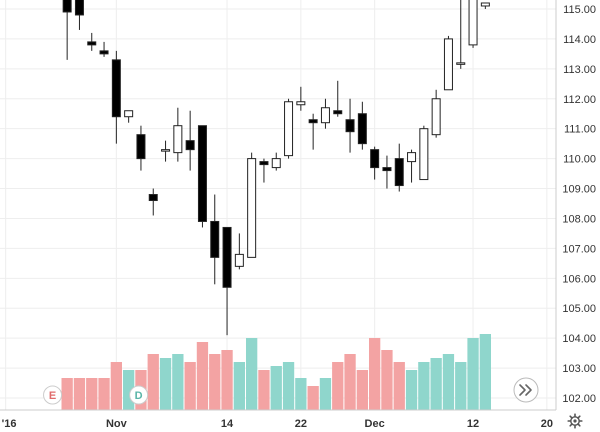  I want to click on event-letter: E, so click(52, 396).